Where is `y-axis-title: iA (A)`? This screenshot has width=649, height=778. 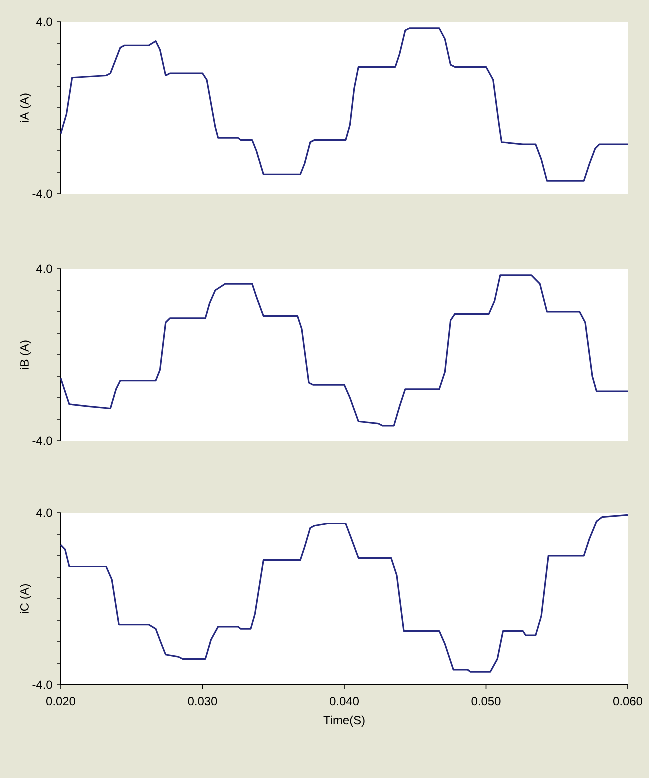
y-axis-title: iA (A) is located at coordinates (26, 108).